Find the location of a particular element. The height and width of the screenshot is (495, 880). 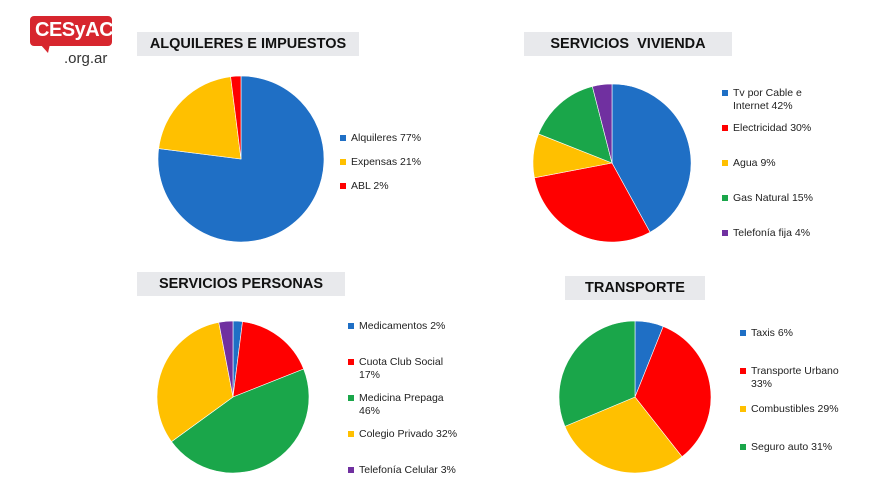

legend-label: Expensas 21% is located at coordinates (386, 162).